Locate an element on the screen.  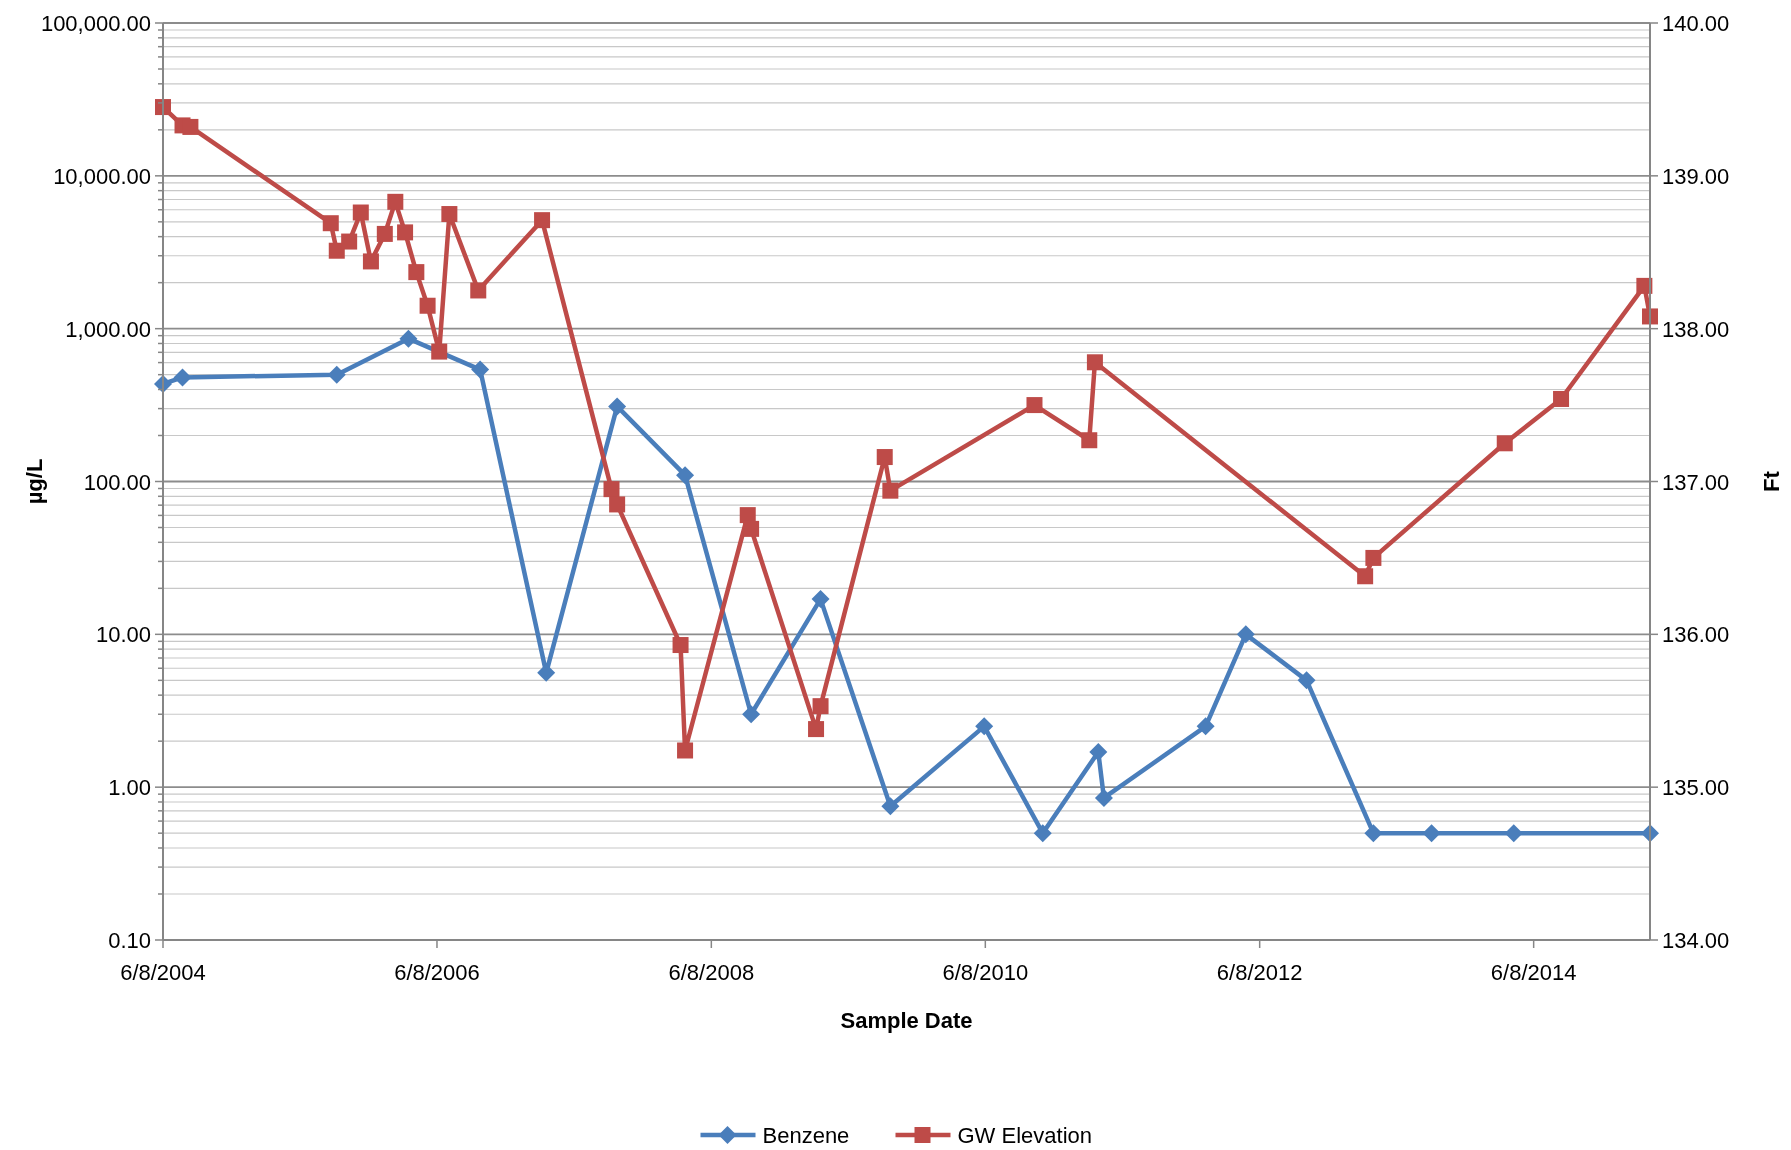
y2-tick-label: 140.00 is located at coordinates (1696, 23).